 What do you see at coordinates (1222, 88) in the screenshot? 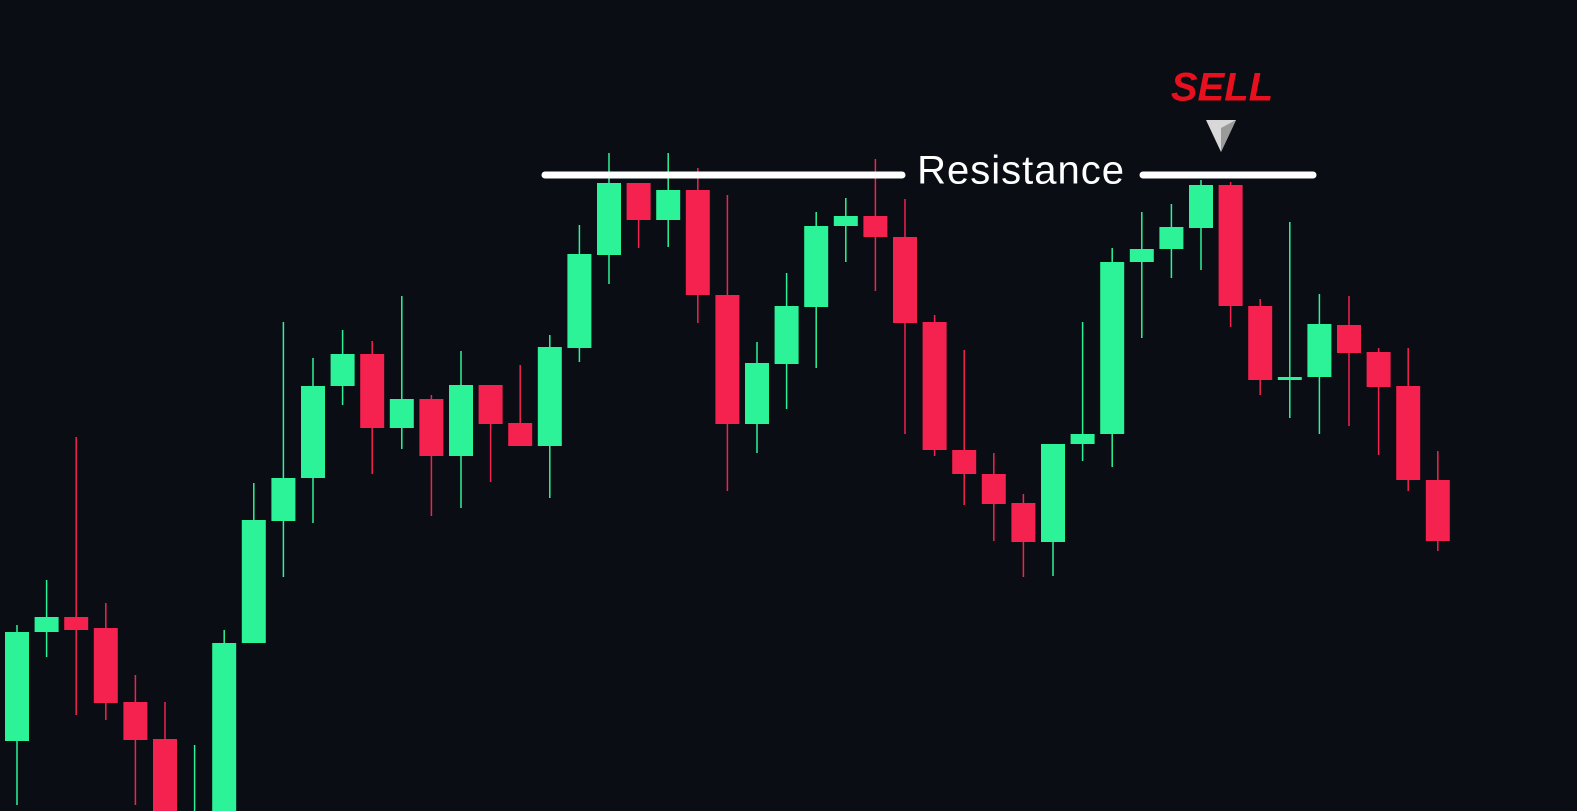
I see `sell-label: SELL` at bounding box center [1222, 88].